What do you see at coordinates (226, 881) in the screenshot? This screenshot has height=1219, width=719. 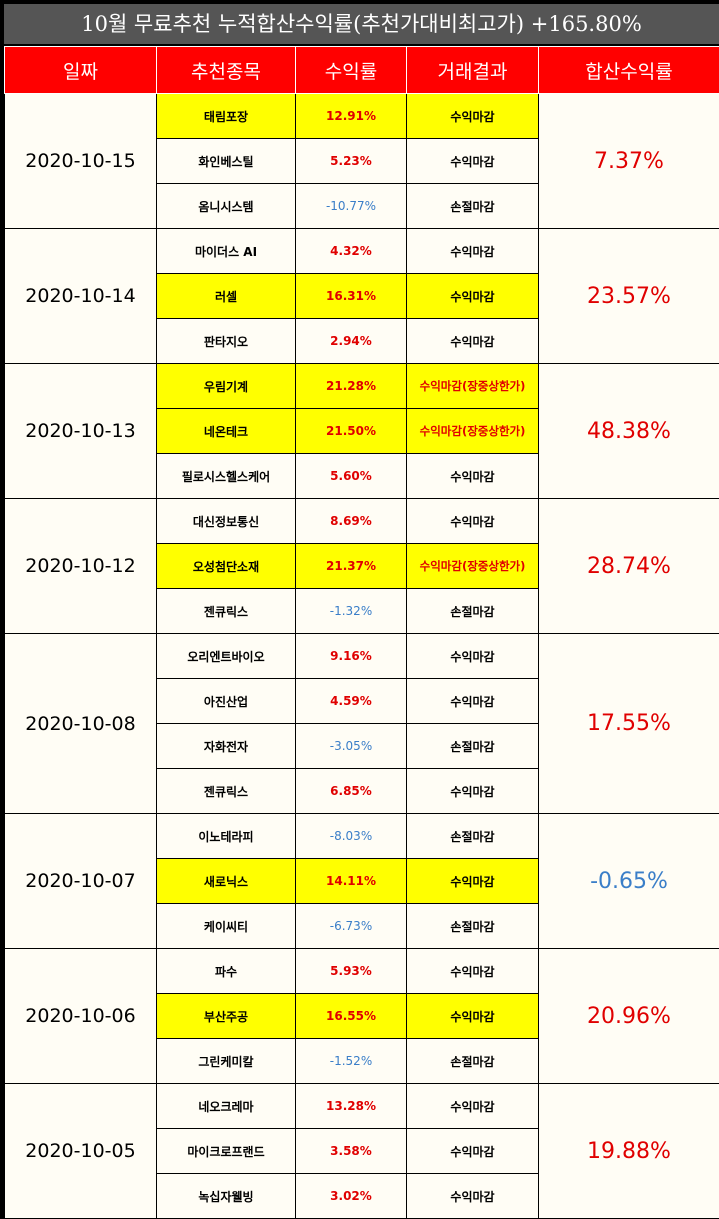 I see `stock-name-cell: 새로닉스` at bounding box center [226, 881].